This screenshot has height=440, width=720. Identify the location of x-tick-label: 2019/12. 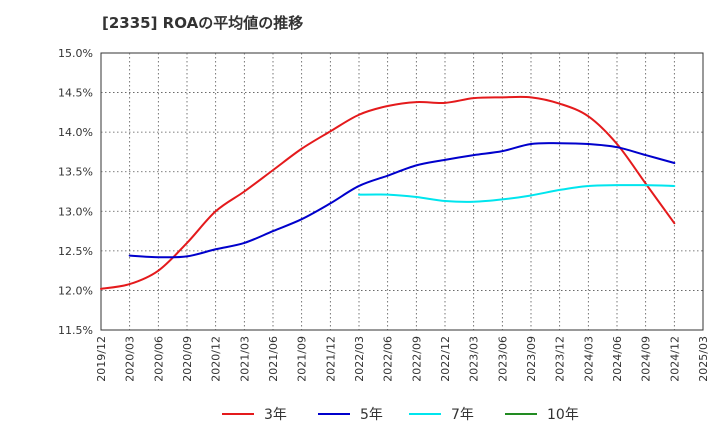
(101, 359).